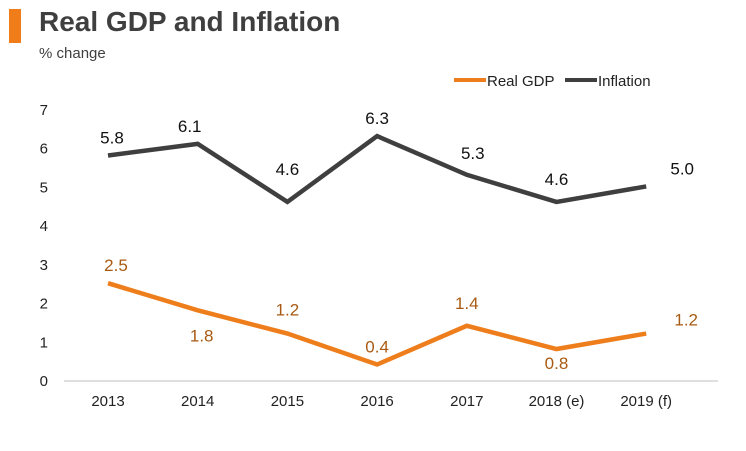  Describe the element at coordinates (202, 335) in the screenshot. I see `data-label-real-gdp: 1.8` at that location.